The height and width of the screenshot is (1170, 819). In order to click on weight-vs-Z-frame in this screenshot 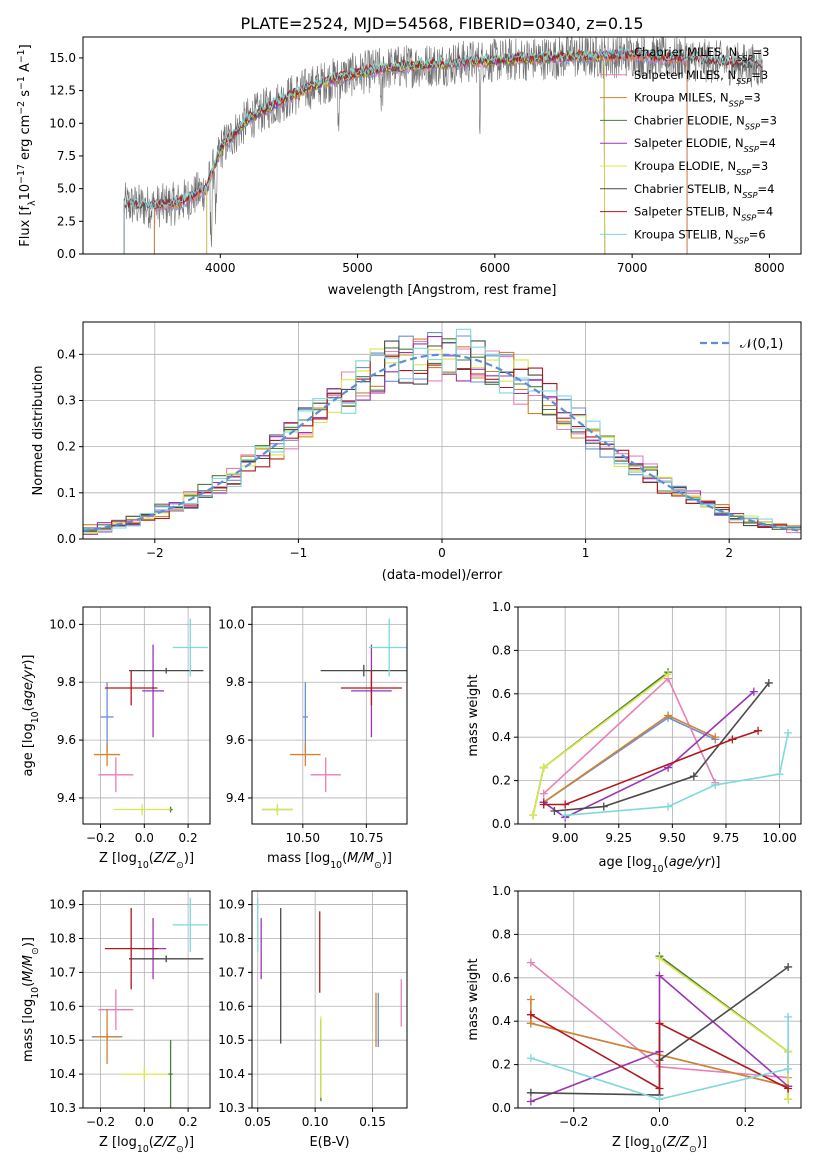, I will do `click(659, 999)`.